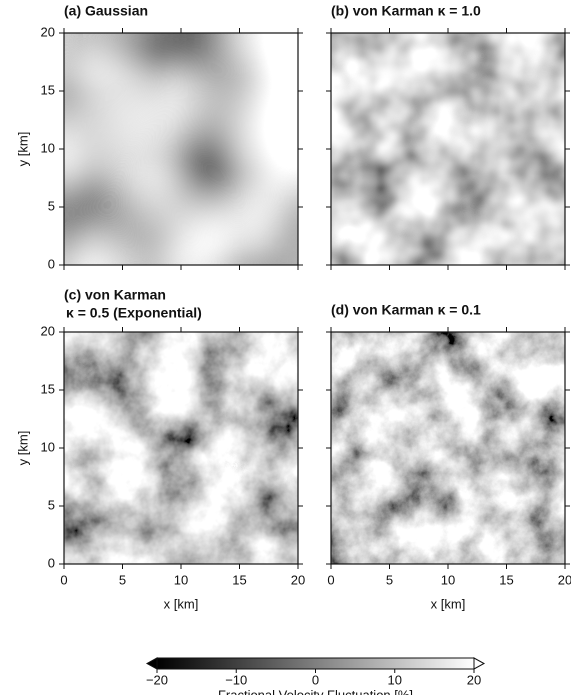  I want to click on colorbar-extend-high, so click(479, 663).